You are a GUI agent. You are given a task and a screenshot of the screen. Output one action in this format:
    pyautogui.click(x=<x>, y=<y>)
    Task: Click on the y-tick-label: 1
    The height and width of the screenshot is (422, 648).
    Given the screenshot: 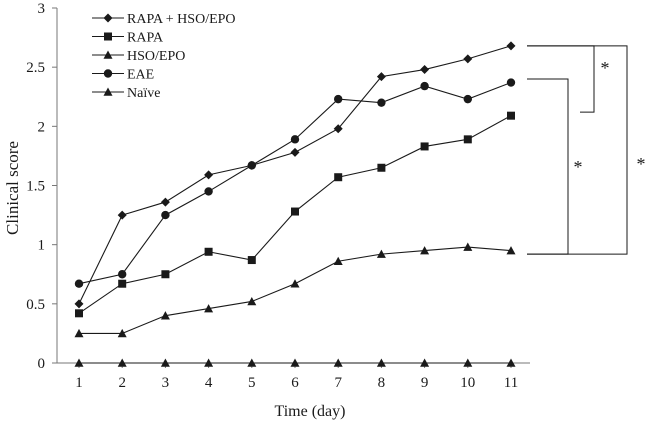 What is the action you would take?
    pyautogui.click(x=42, y=246)
    